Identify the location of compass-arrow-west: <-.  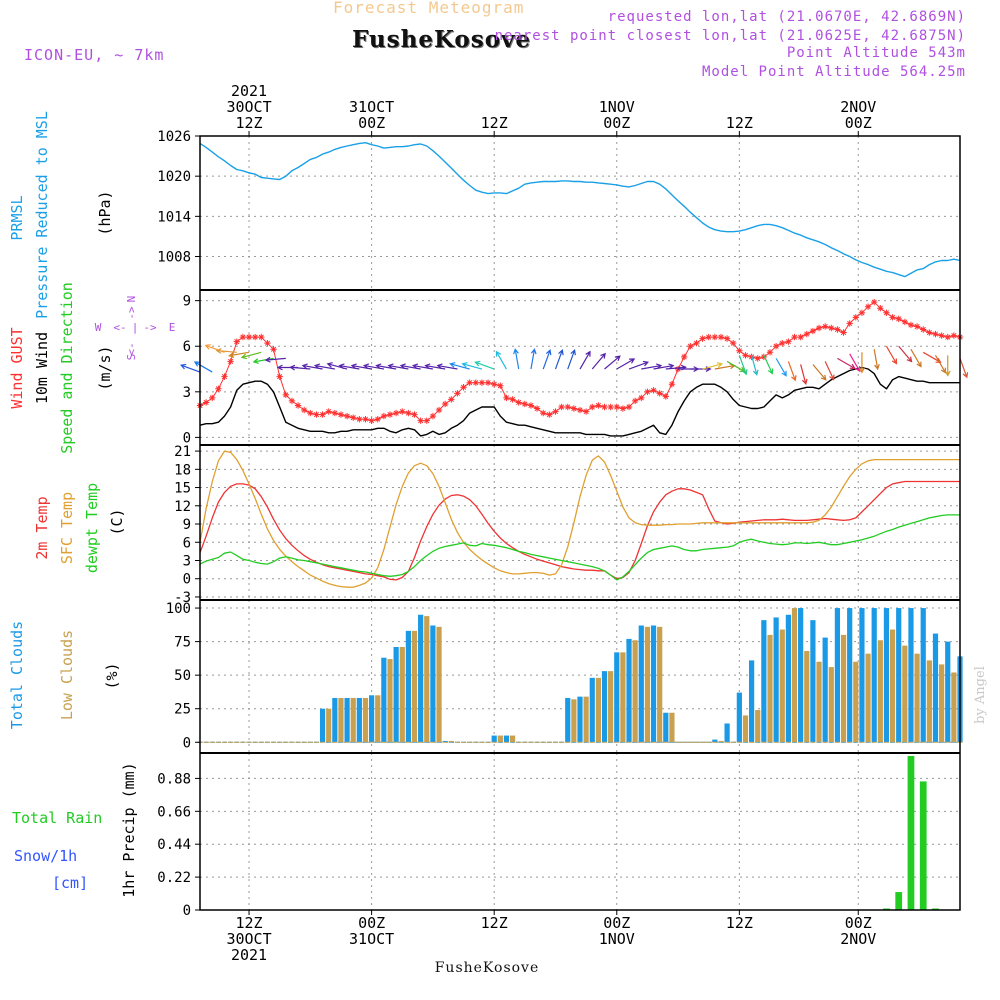
(119, 327).